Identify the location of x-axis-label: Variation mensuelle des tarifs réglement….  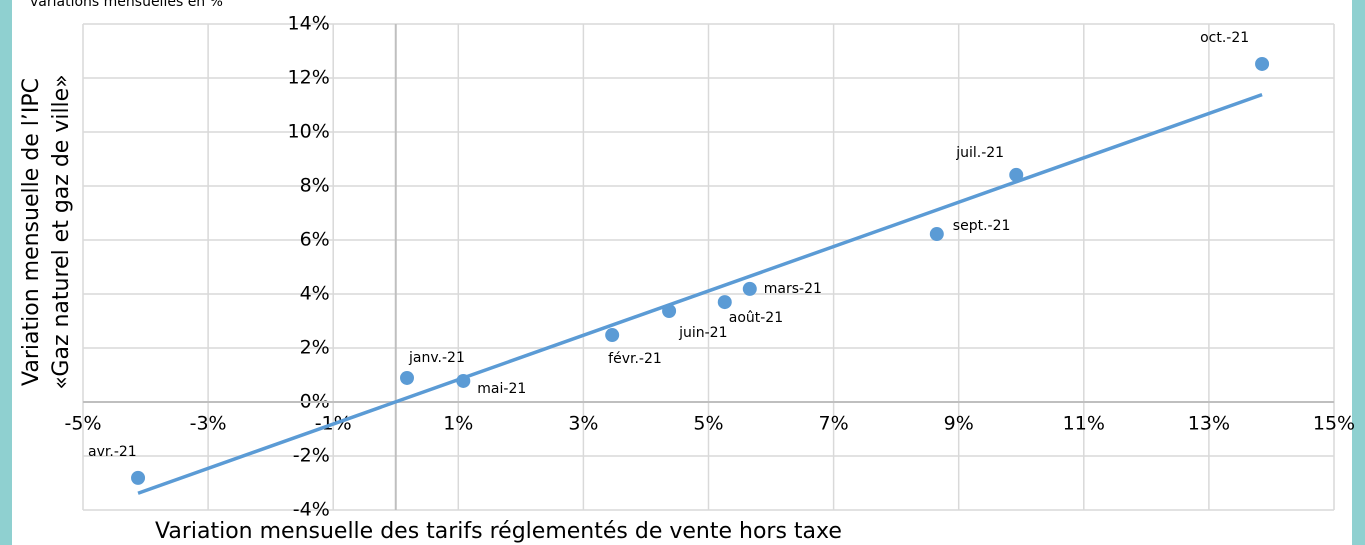
(498, 531).